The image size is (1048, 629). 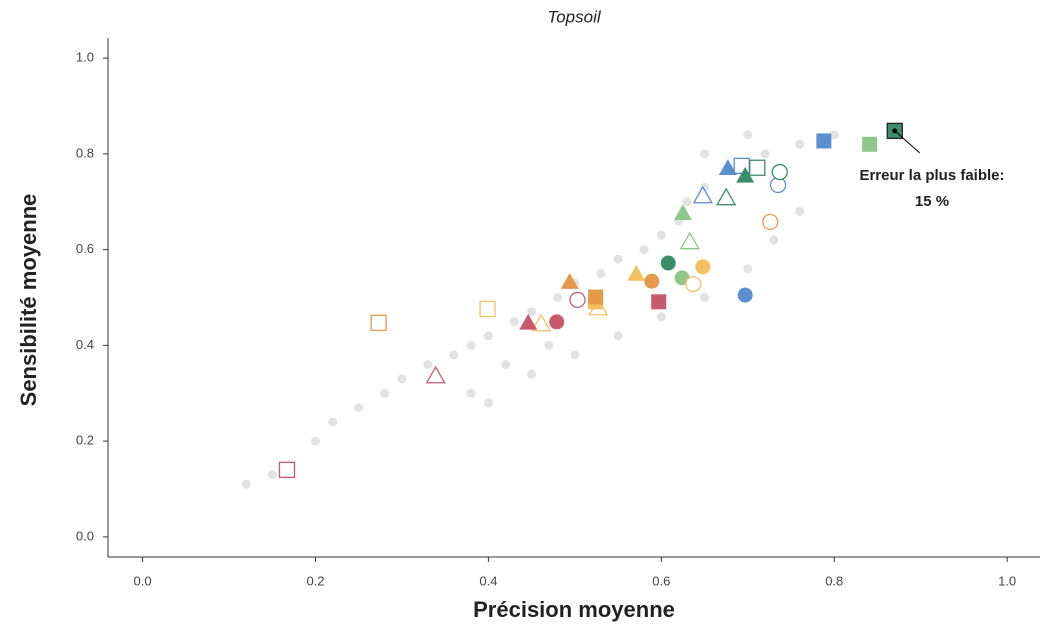 What do you see at coordinates (85, 57) in the screenshot?
I see `y-tick-label: 1.0` at bounding box center [85, 57].